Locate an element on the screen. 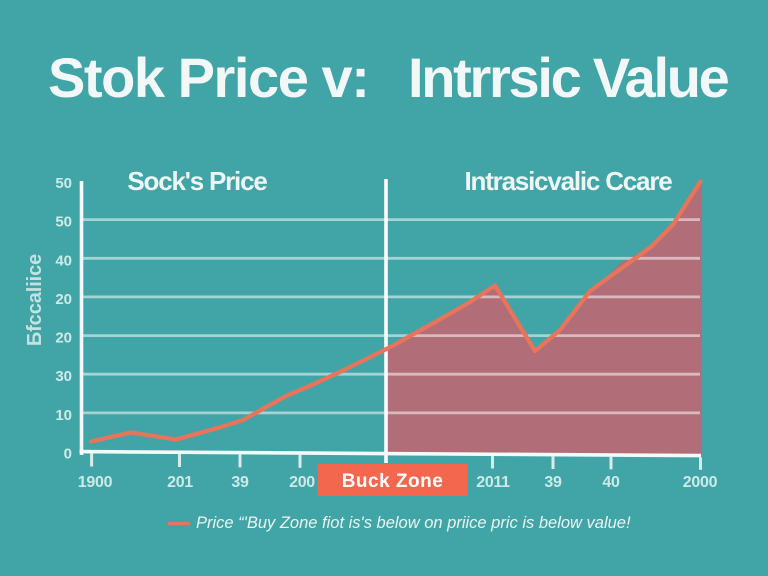 Image resolution: width=768 pixels, height=576 pixels. svg-text: Sock's Price is located at coordinates (197, 181).